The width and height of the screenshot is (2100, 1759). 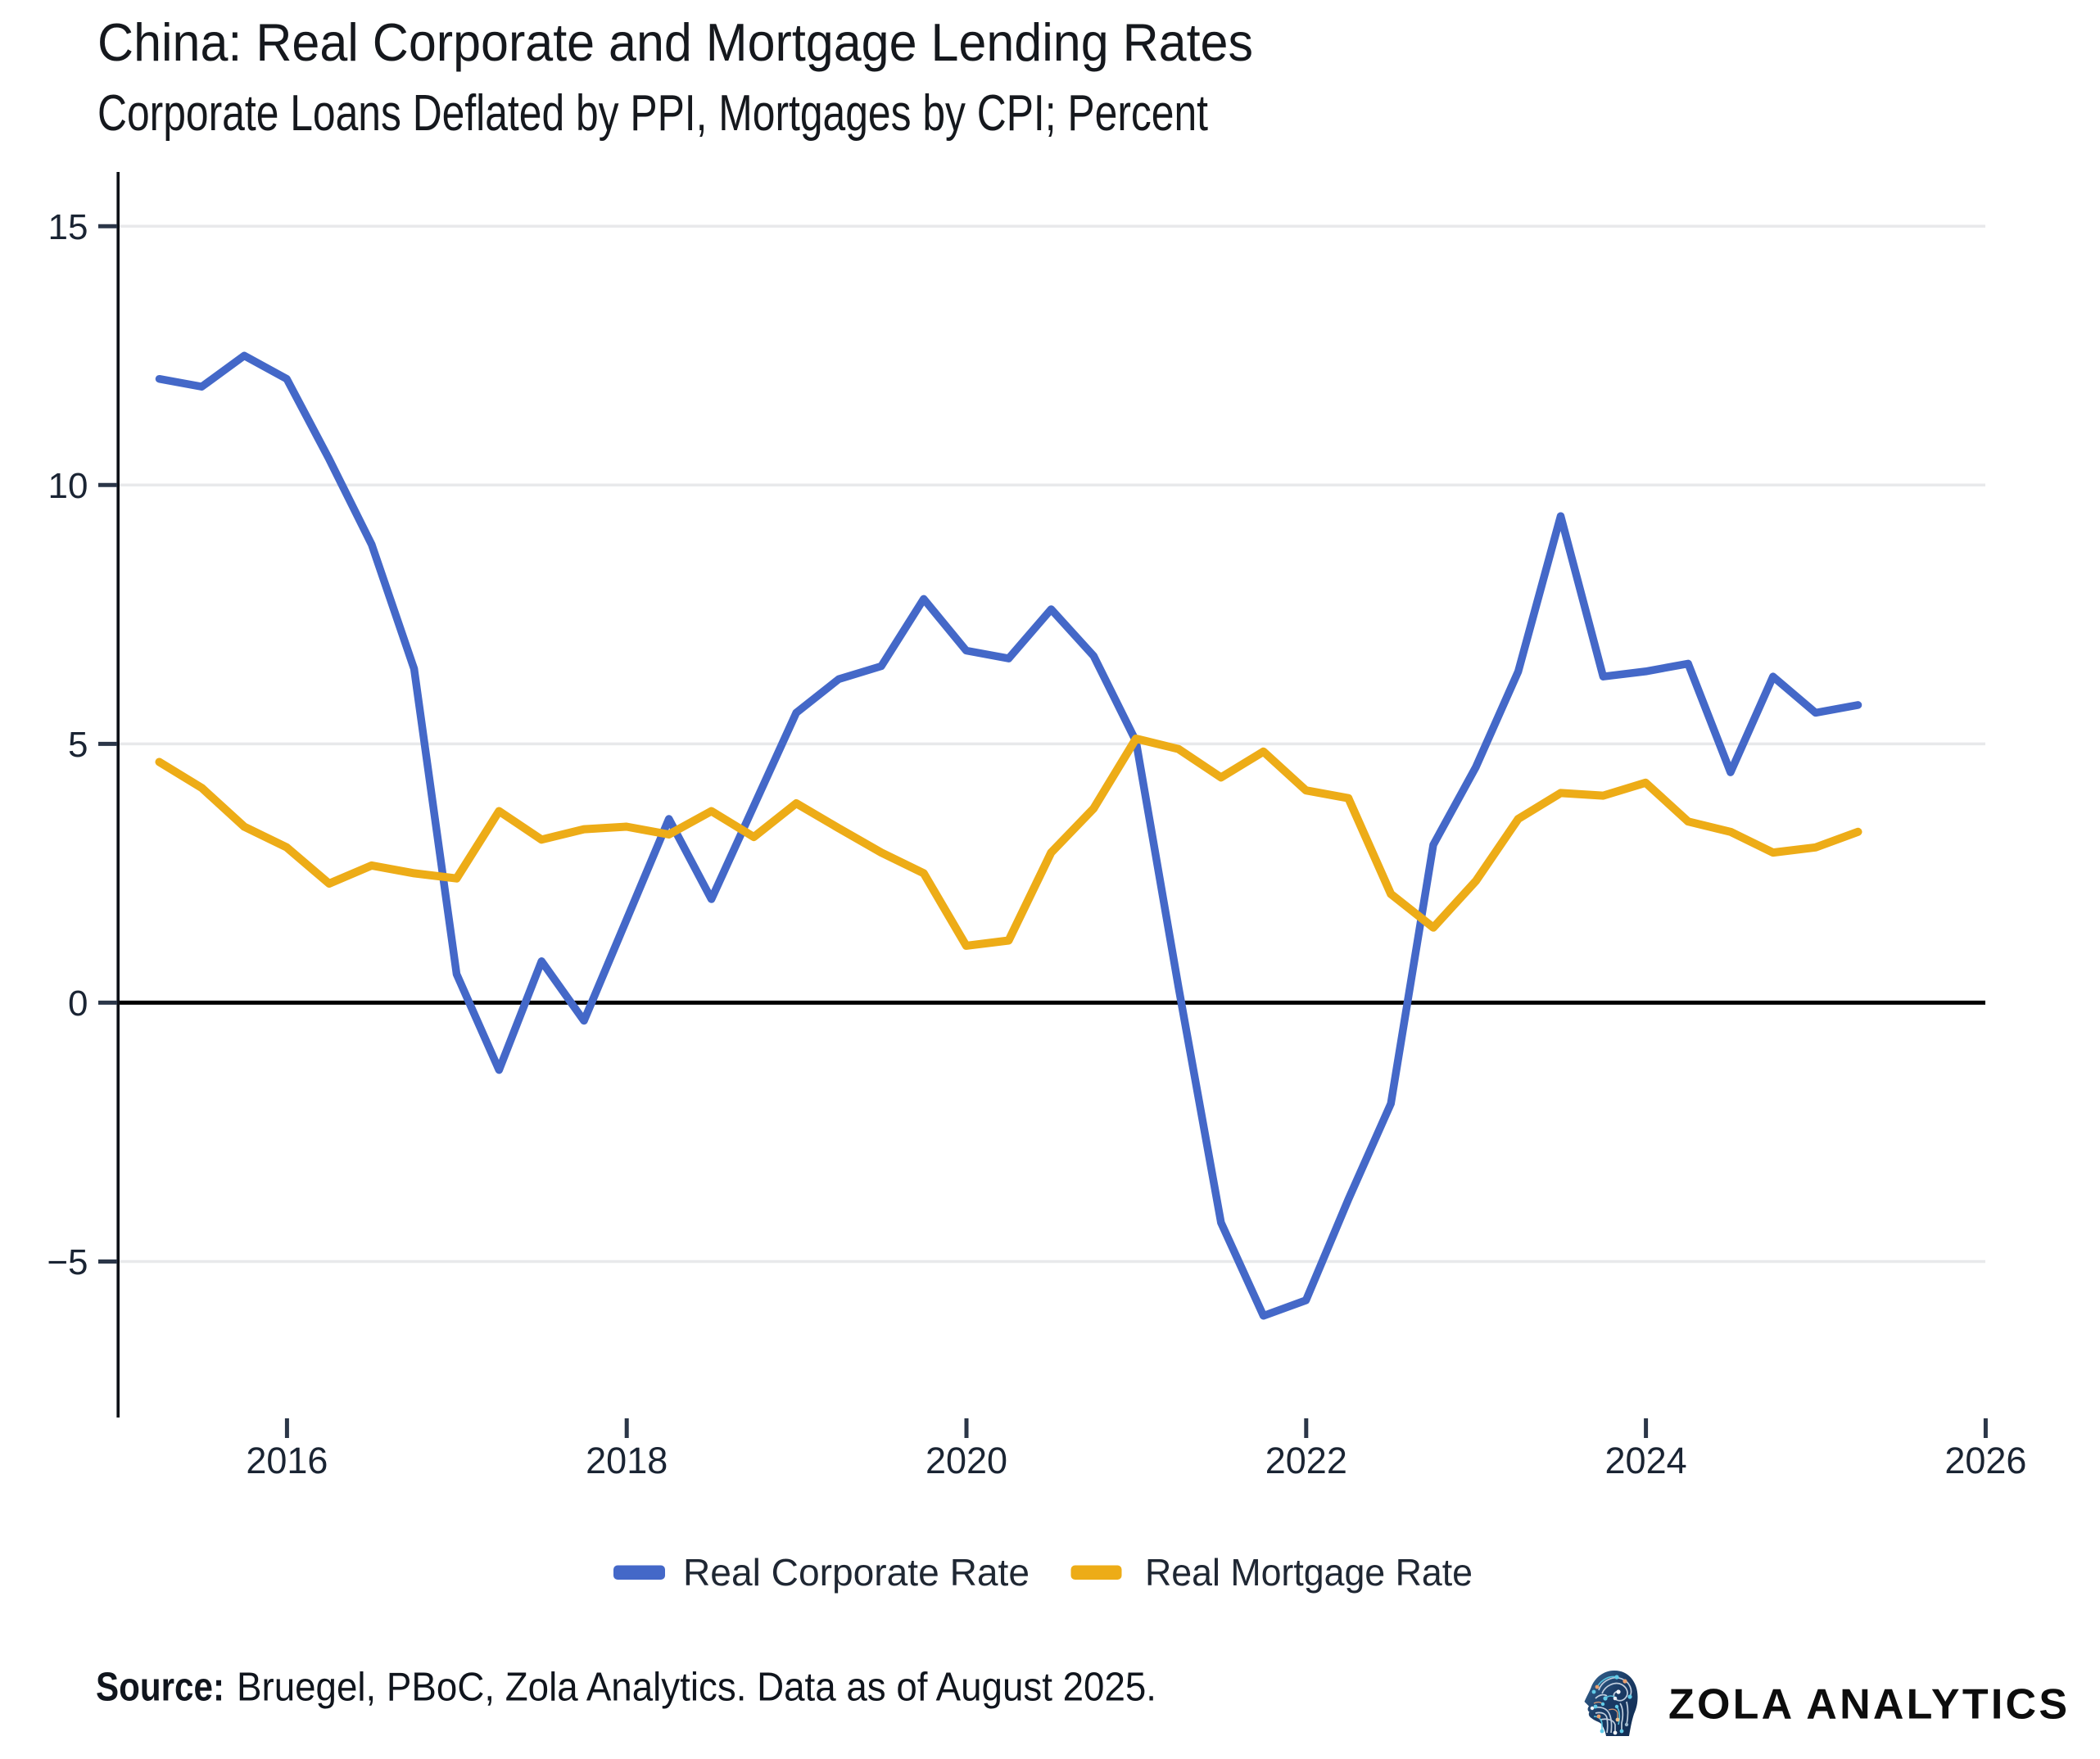 What do you see at coordinates (68, 486) in the screenshot?
I see `svg-text: 10` at bounding box center [68, 486].